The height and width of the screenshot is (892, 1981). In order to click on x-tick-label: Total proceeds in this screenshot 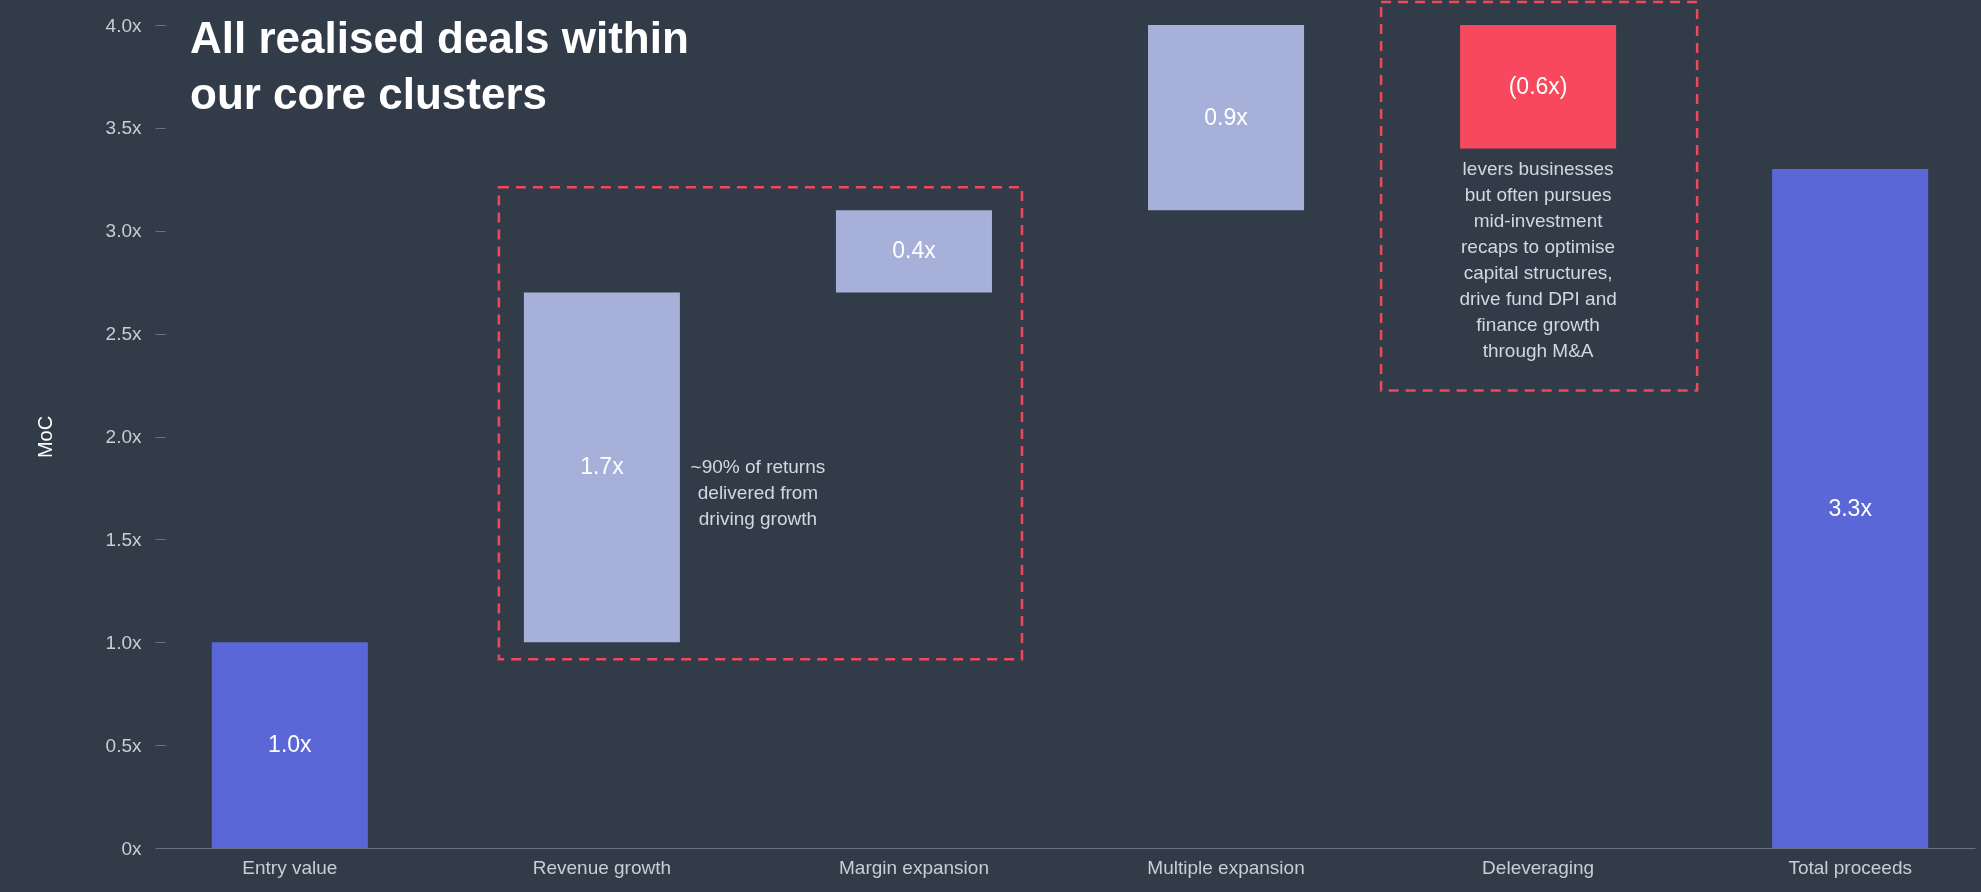, I will do `click(1850, 867)`.